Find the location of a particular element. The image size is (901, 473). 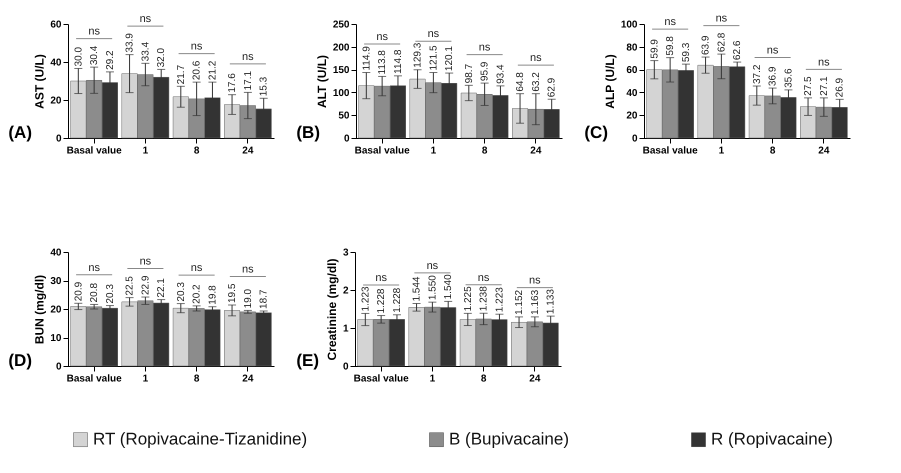

data-label: 1.163 is located at coordinates (535, 302).